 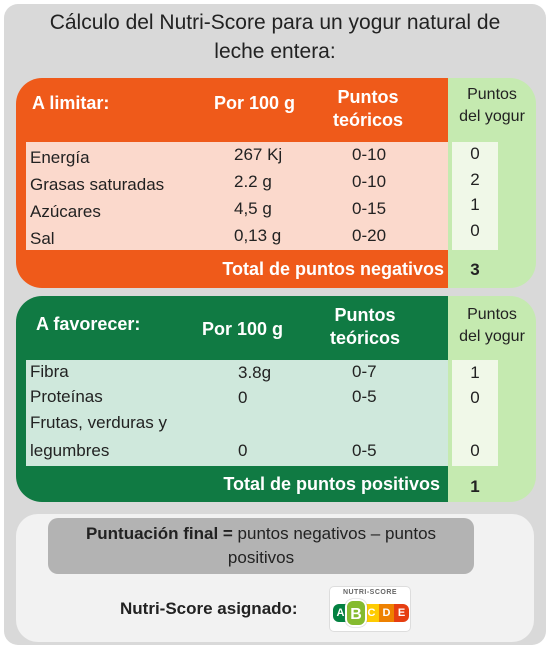 I want to click on nutriscore-letter-d: D, so click(x=386, y=613).